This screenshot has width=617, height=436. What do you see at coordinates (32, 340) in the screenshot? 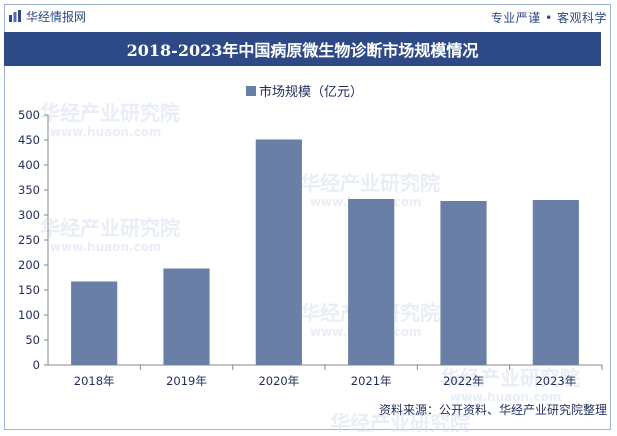
I see `y-tick-label: 50` at bounding box center [32, 340].